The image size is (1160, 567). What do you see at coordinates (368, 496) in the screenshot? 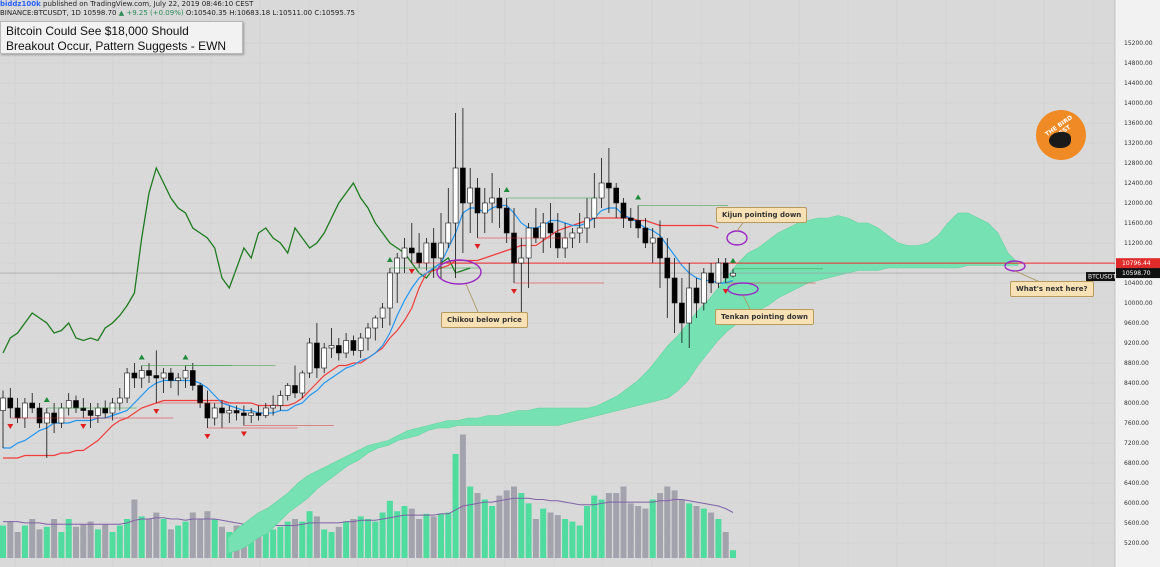
I see `volume-bars` at bounding box center [368, 496].